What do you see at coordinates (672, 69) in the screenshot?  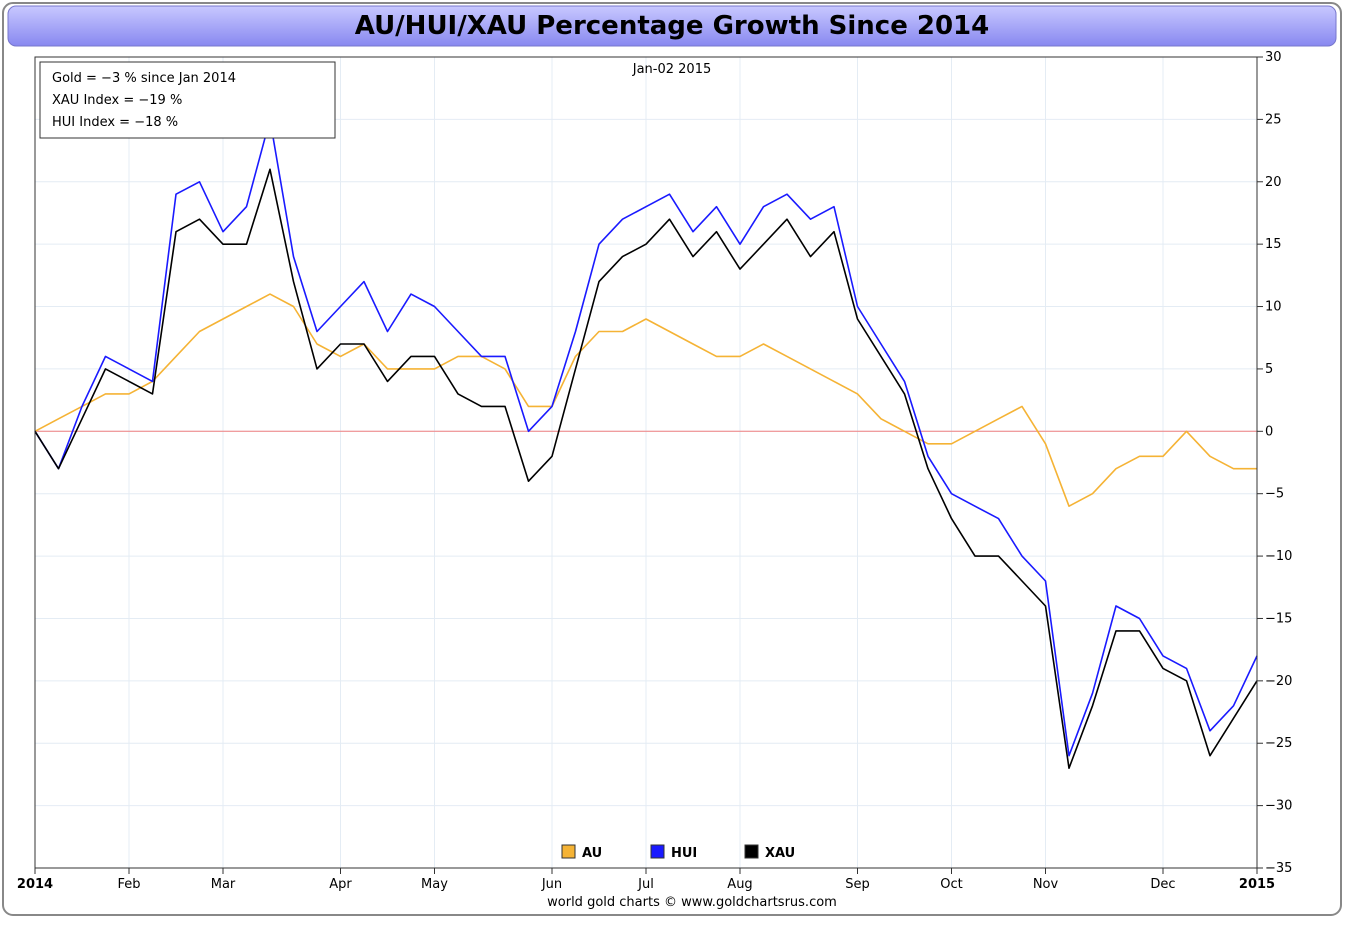 I see `date-annotation: Jan-02 2015` at bounding box center [672, 69].